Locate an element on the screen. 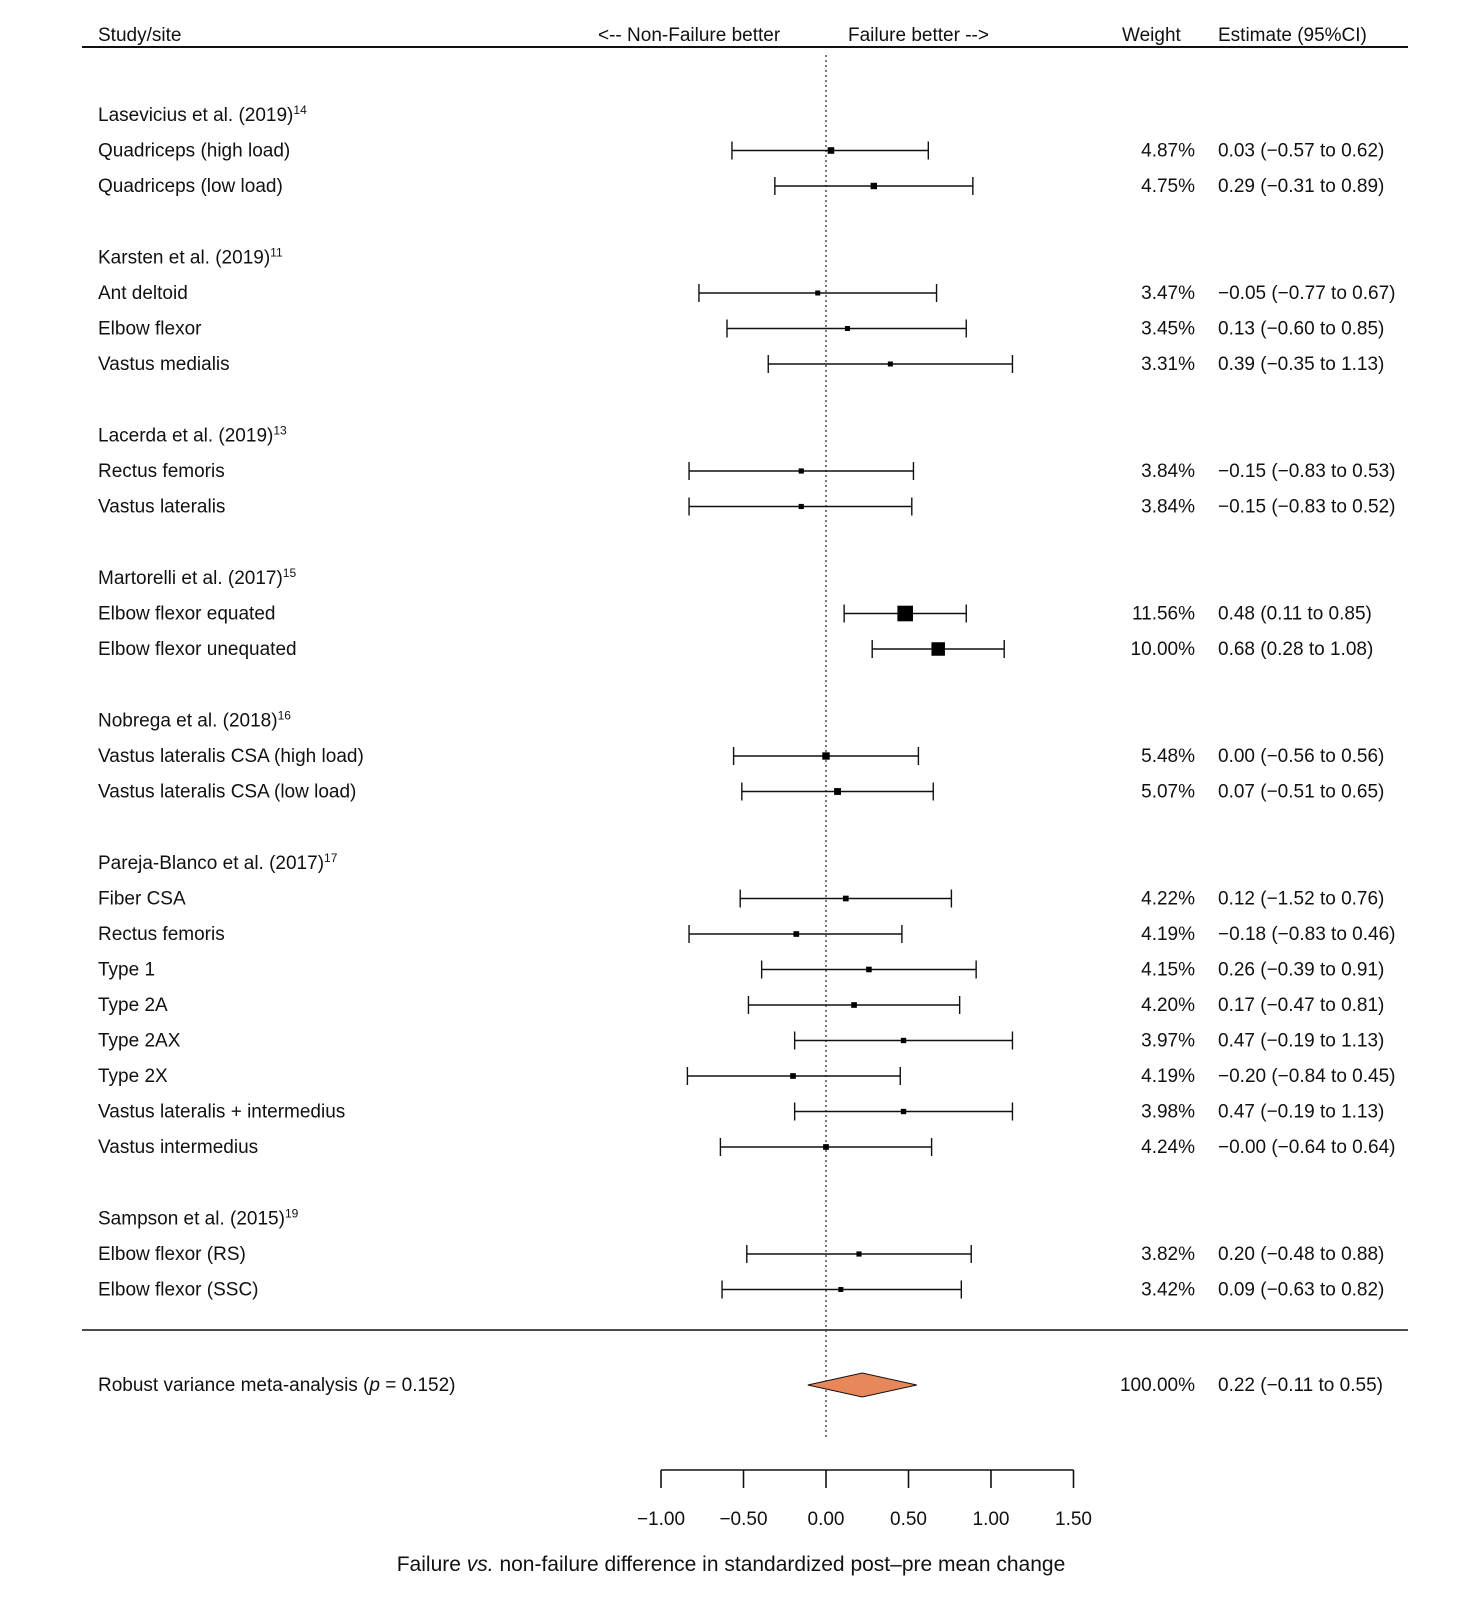  row-site-label: Vastus intermedius is located at coordinates (178, 1147).